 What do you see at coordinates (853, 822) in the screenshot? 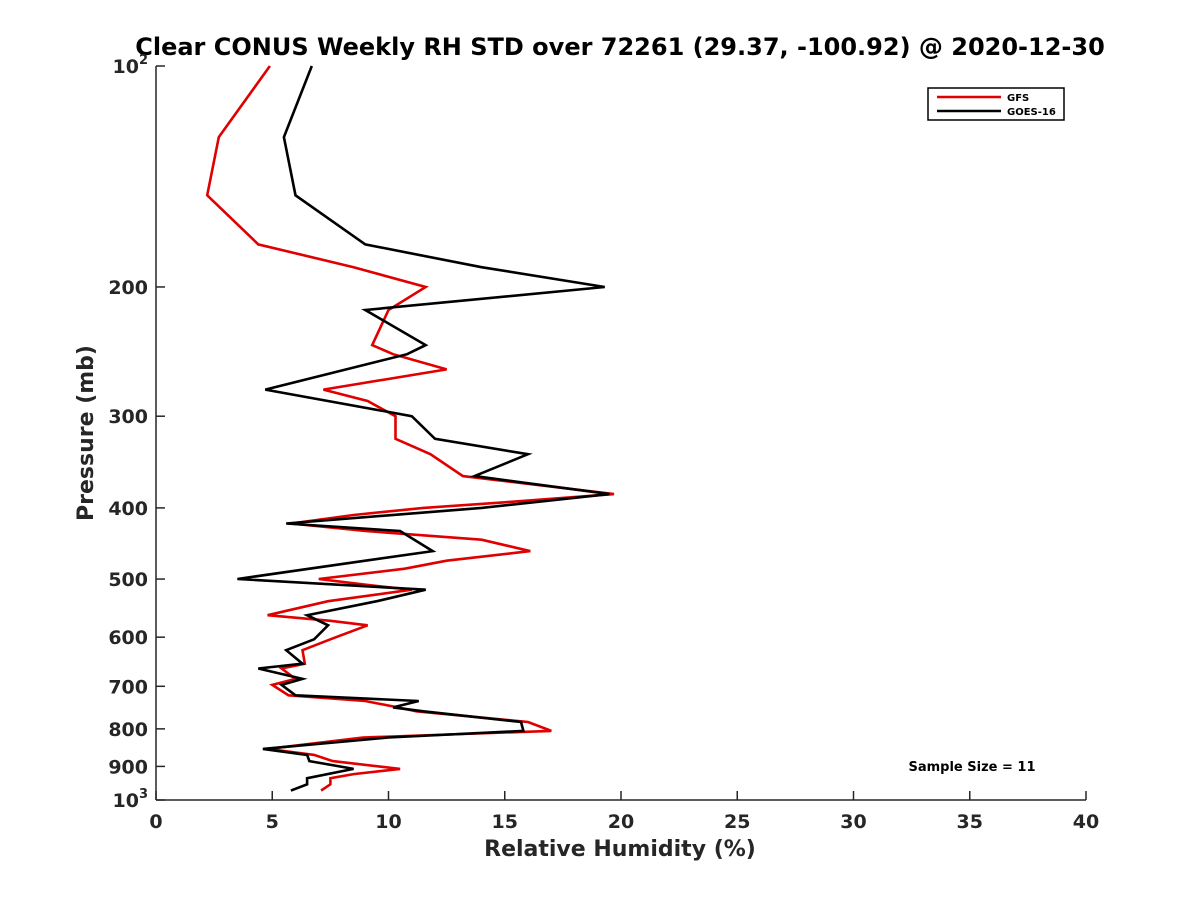
I see `x-tick-label: 30` at bounding box center [853, 822].